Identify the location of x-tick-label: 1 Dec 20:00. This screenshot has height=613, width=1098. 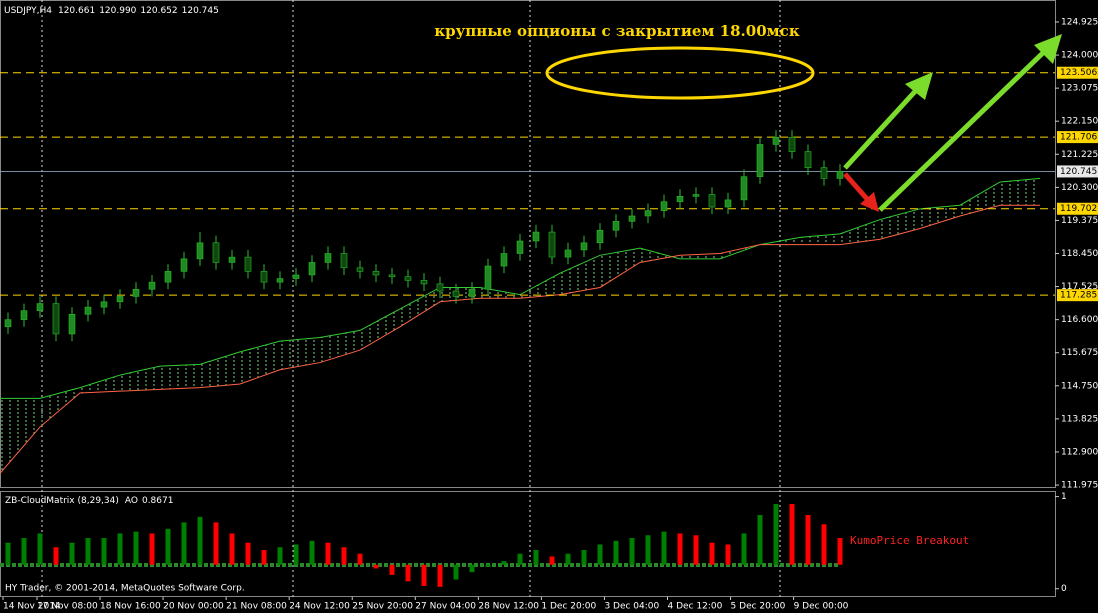
(568, 607).